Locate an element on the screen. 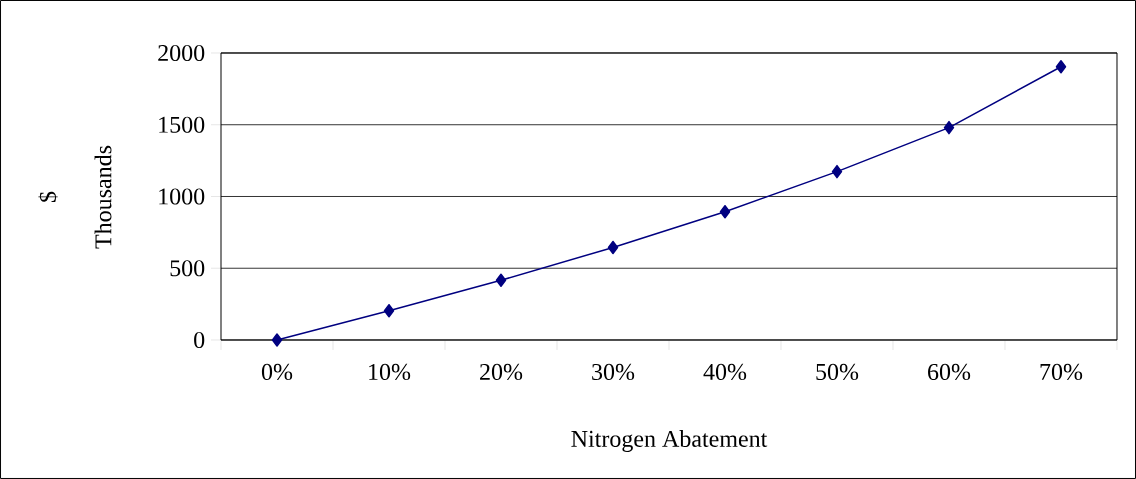  y-tick-label: 500 is located at coordinates (187, 268).